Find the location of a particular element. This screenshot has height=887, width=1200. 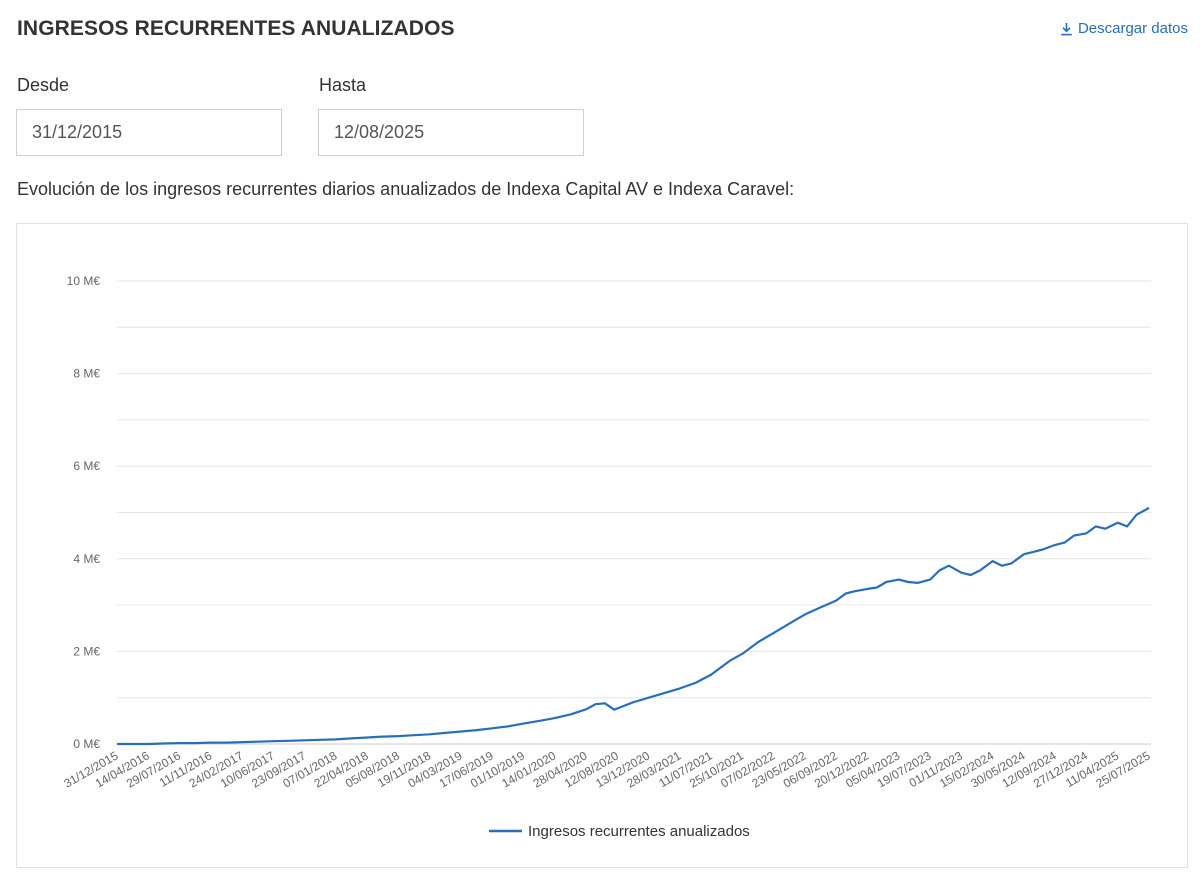

to-date-label: Hasta is located at coordinates (343, 85).